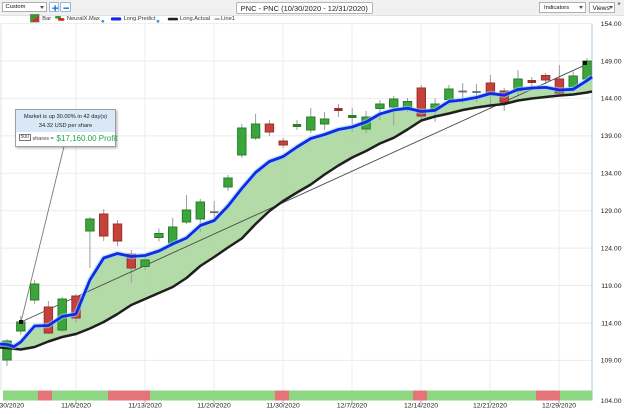 This screenshot has height=414, width=624. What do you see at coordinates (611, 24) in the screenshot?
I see `svg-text: 154.00` at bounding box center [611, 24].